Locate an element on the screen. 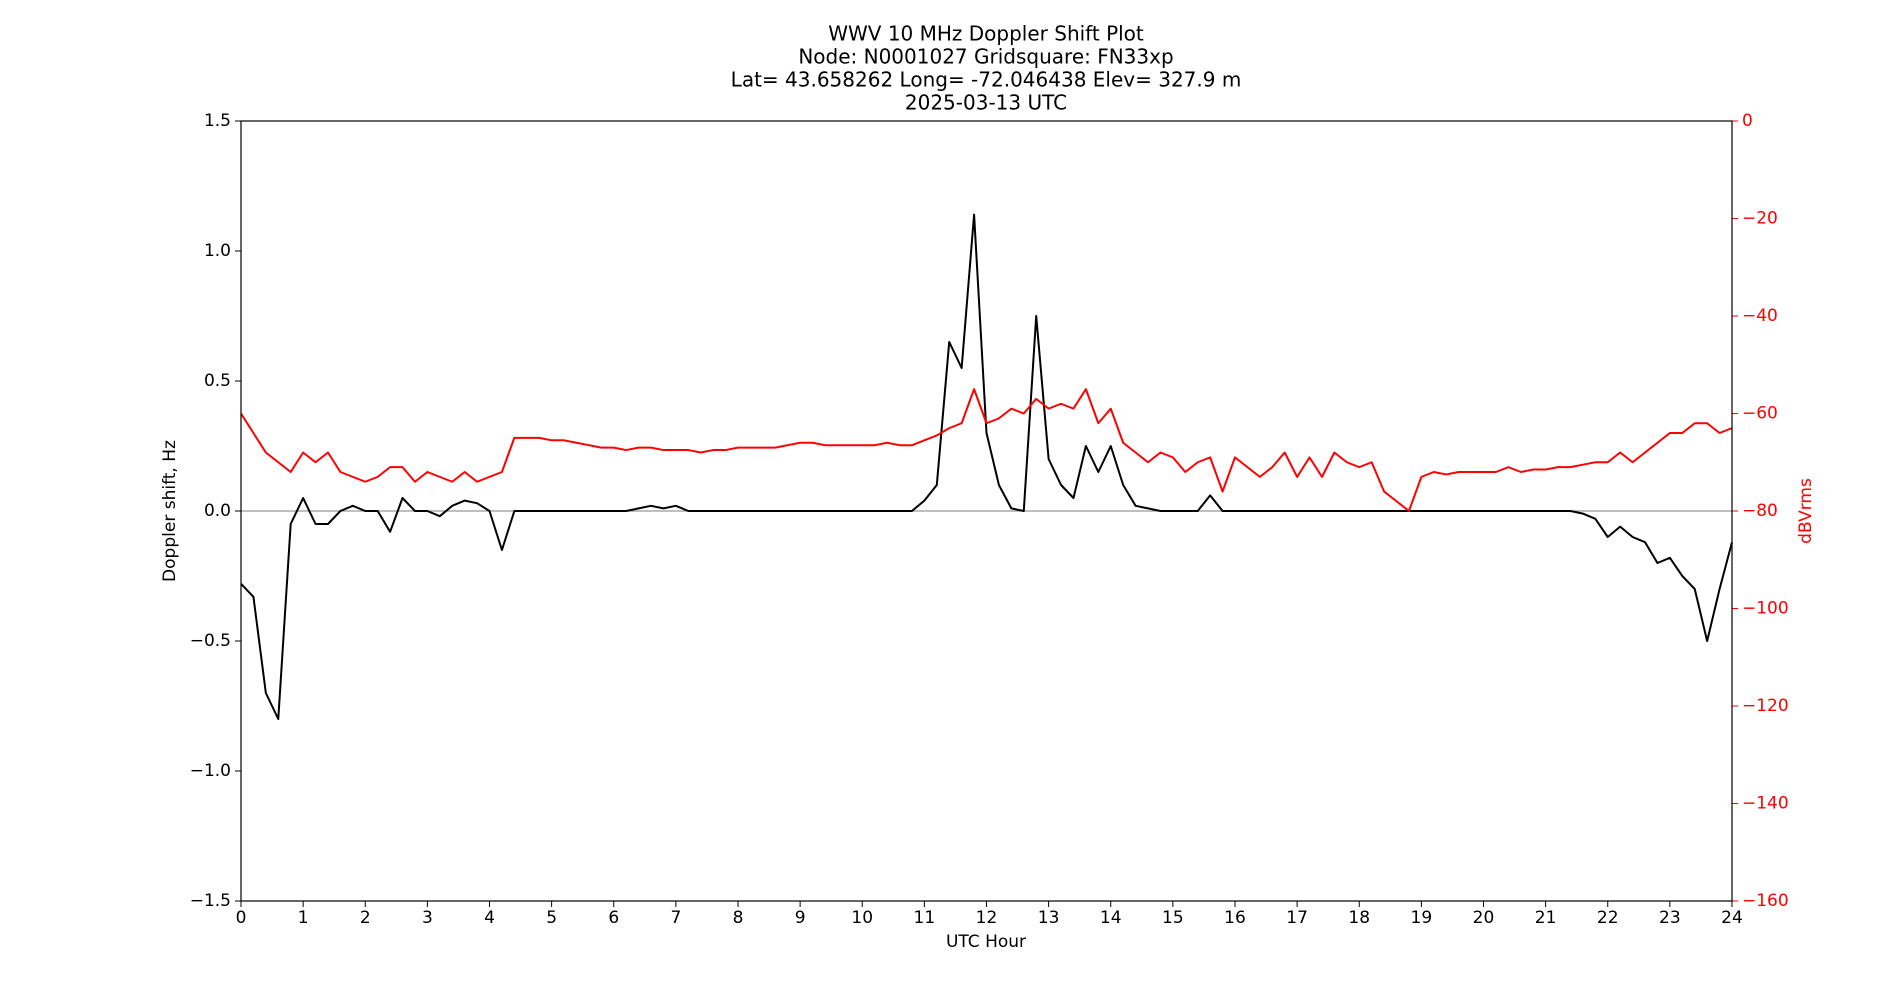 The image size is (1900, 1000). x-tick-label: 12 is located at coordinates (987, 918).